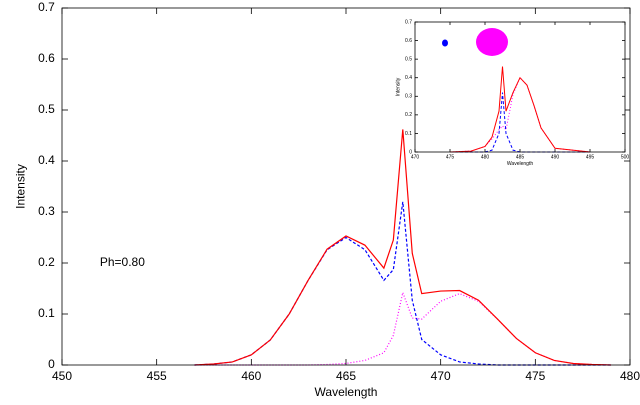  Describe the element at coordinates (157, 376) in the screenshot. I see `x-tick-label: 455` at that location.